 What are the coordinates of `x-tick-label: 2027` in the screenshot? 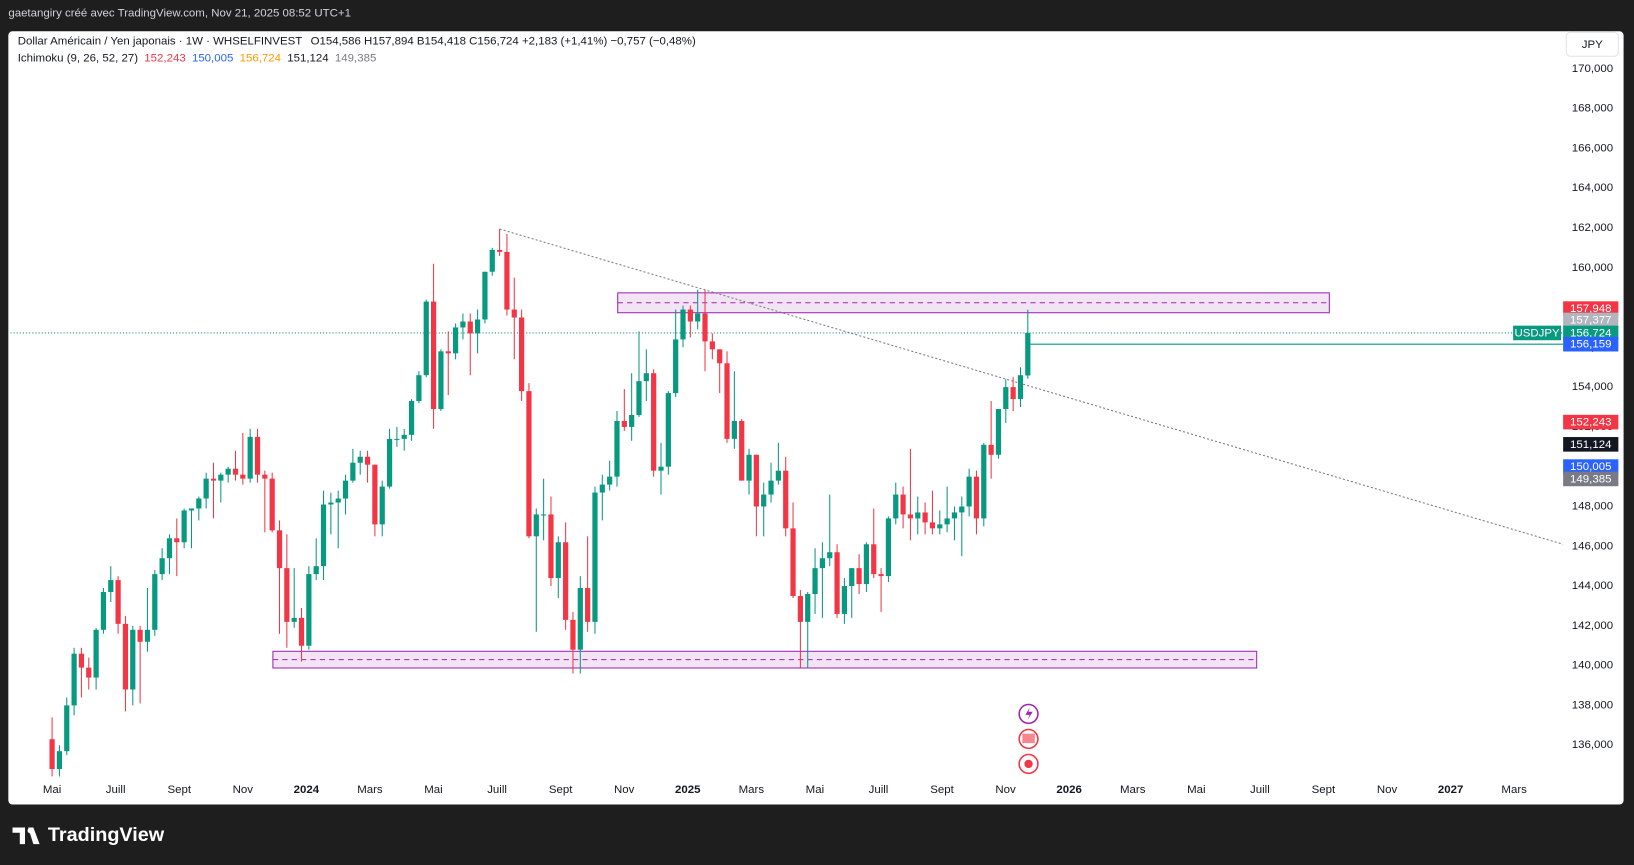 It's located at (1450, 790).